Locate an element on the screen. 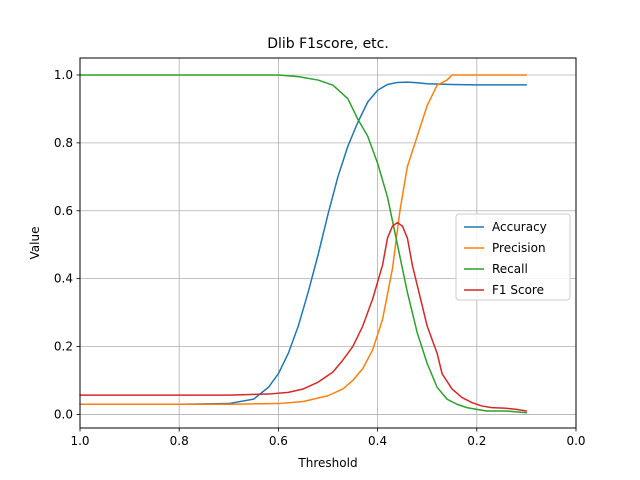 This screenshot has width=640, height=480. x-tick-label: 0.6 is located at coordinates (278, 441).